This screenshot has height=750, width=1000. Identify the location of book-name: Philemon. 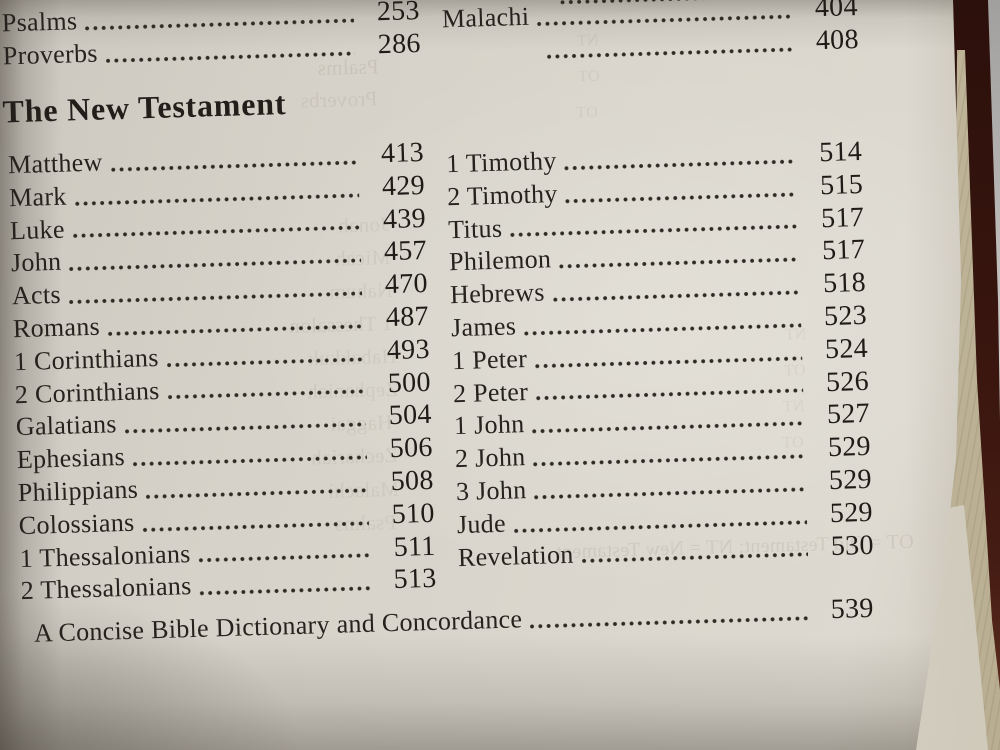
(500, 260).